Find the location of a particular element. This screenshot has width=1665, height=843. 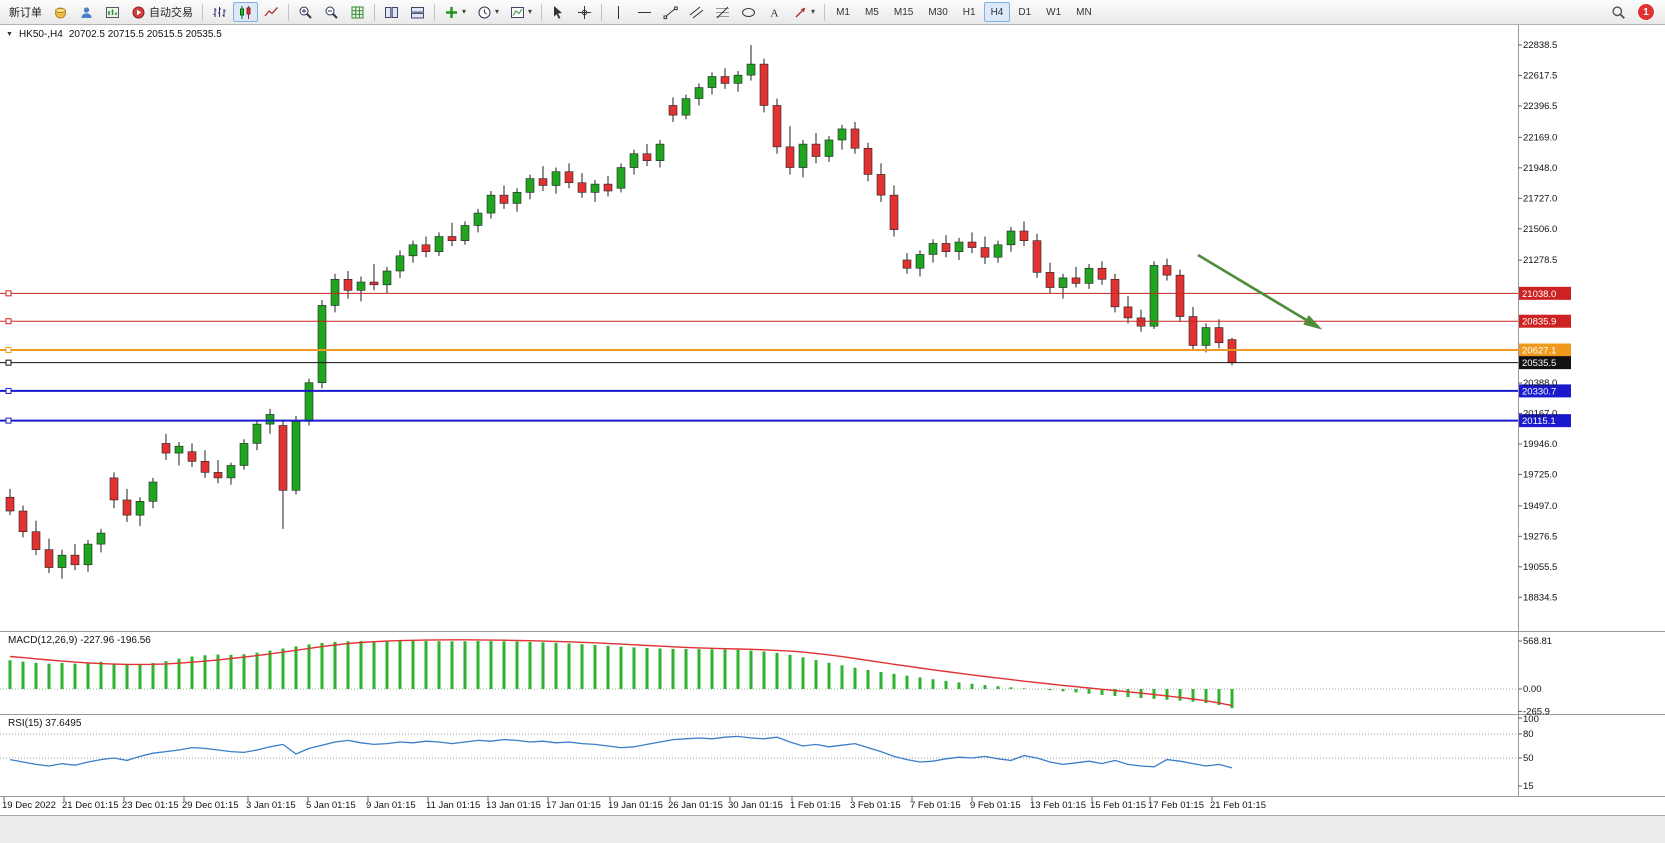

clock-icon is located at coordinates (484, 12).